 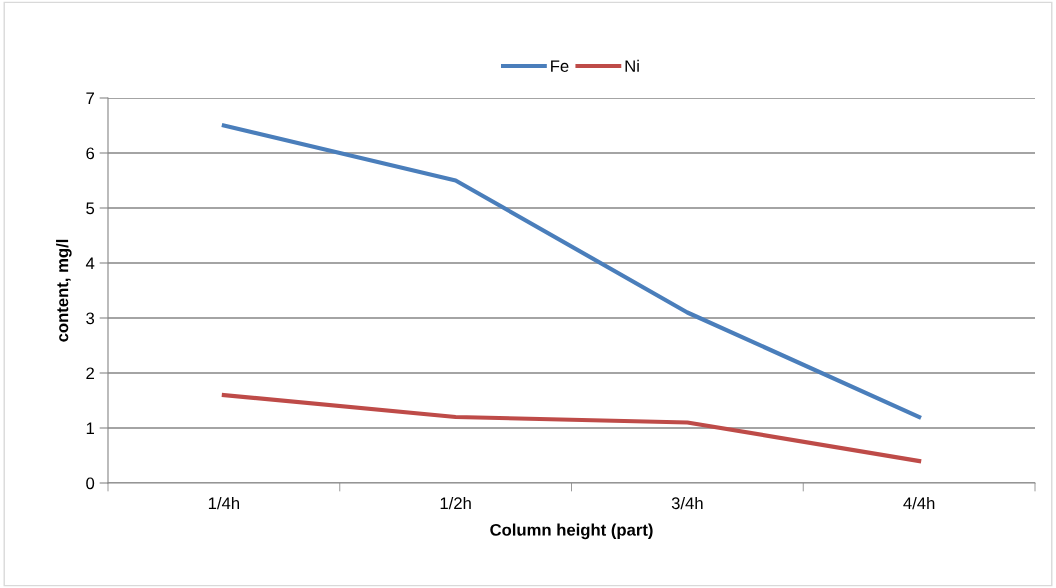 What do you see at coordinates (571, 428) in the screenshot?
I see `line-series` at bounding box center [571, 428].